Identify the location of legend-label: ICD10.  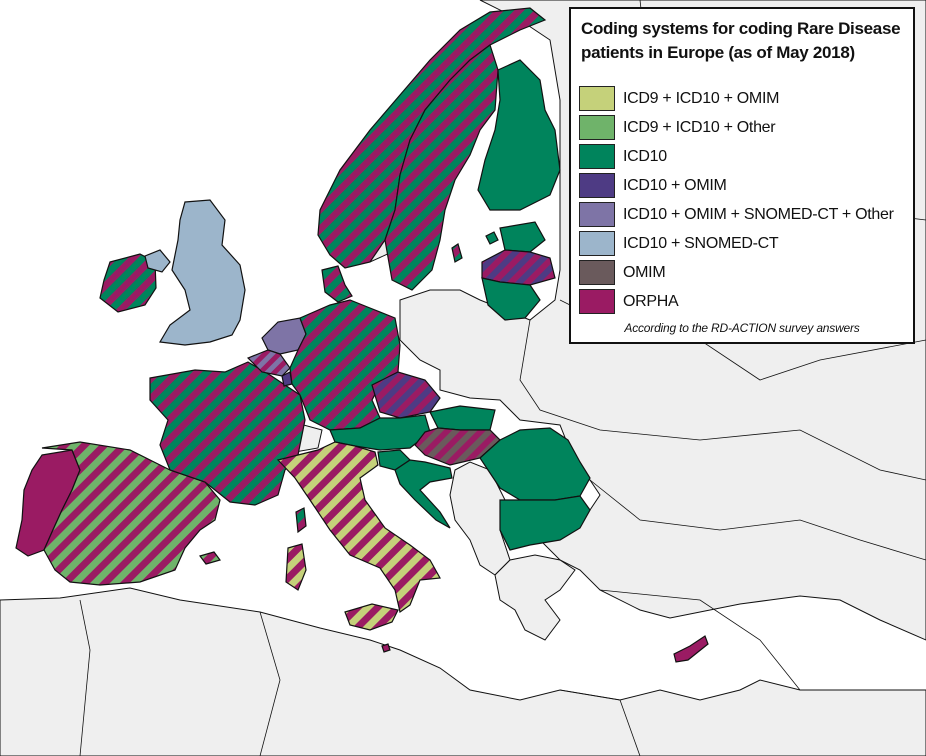
(645, 156).